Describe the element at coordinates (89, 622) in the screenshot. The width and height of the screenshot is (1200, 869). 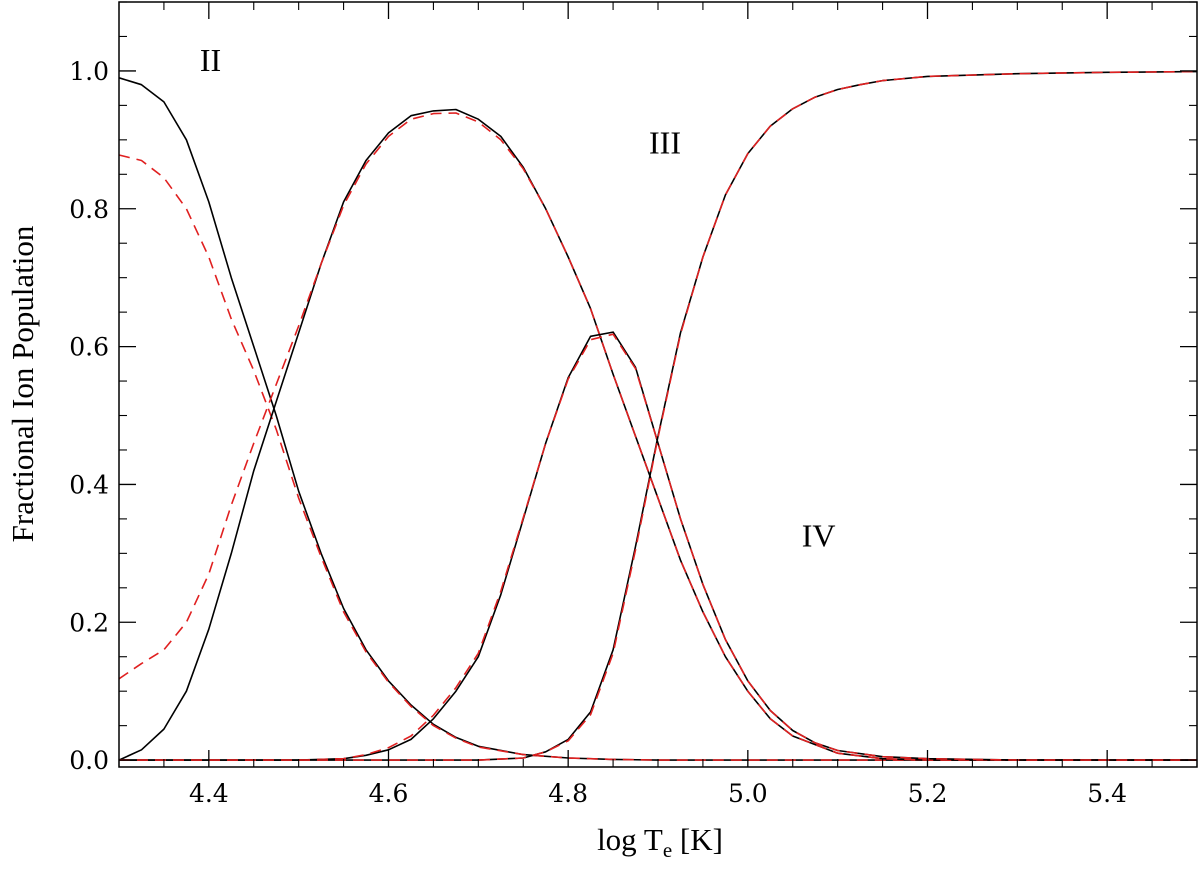
I see `y-tick-label: 0.2` at that location.